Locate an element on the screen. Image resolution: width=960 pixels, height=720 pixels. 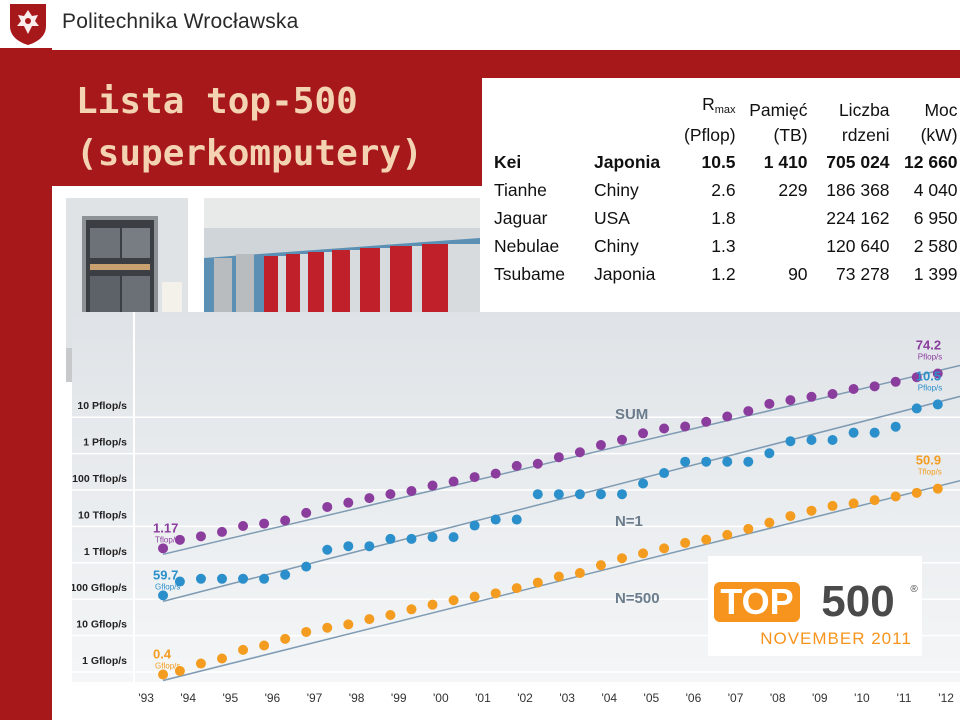
logo-registered-mark: ® is located at coordinates (914, 589).